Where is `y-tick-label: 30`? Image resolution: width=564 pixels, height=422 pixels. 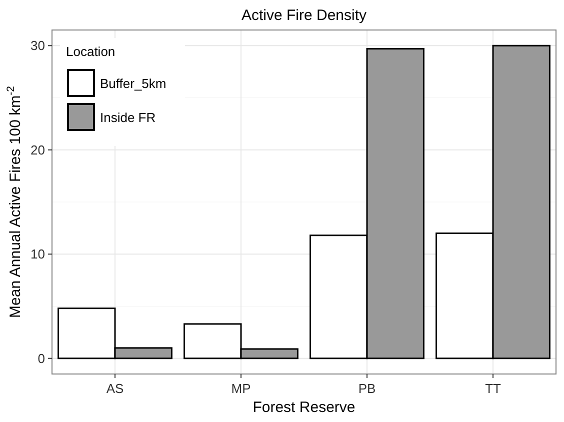
y-tick-label: 30 is located at coordinates (37, 46).